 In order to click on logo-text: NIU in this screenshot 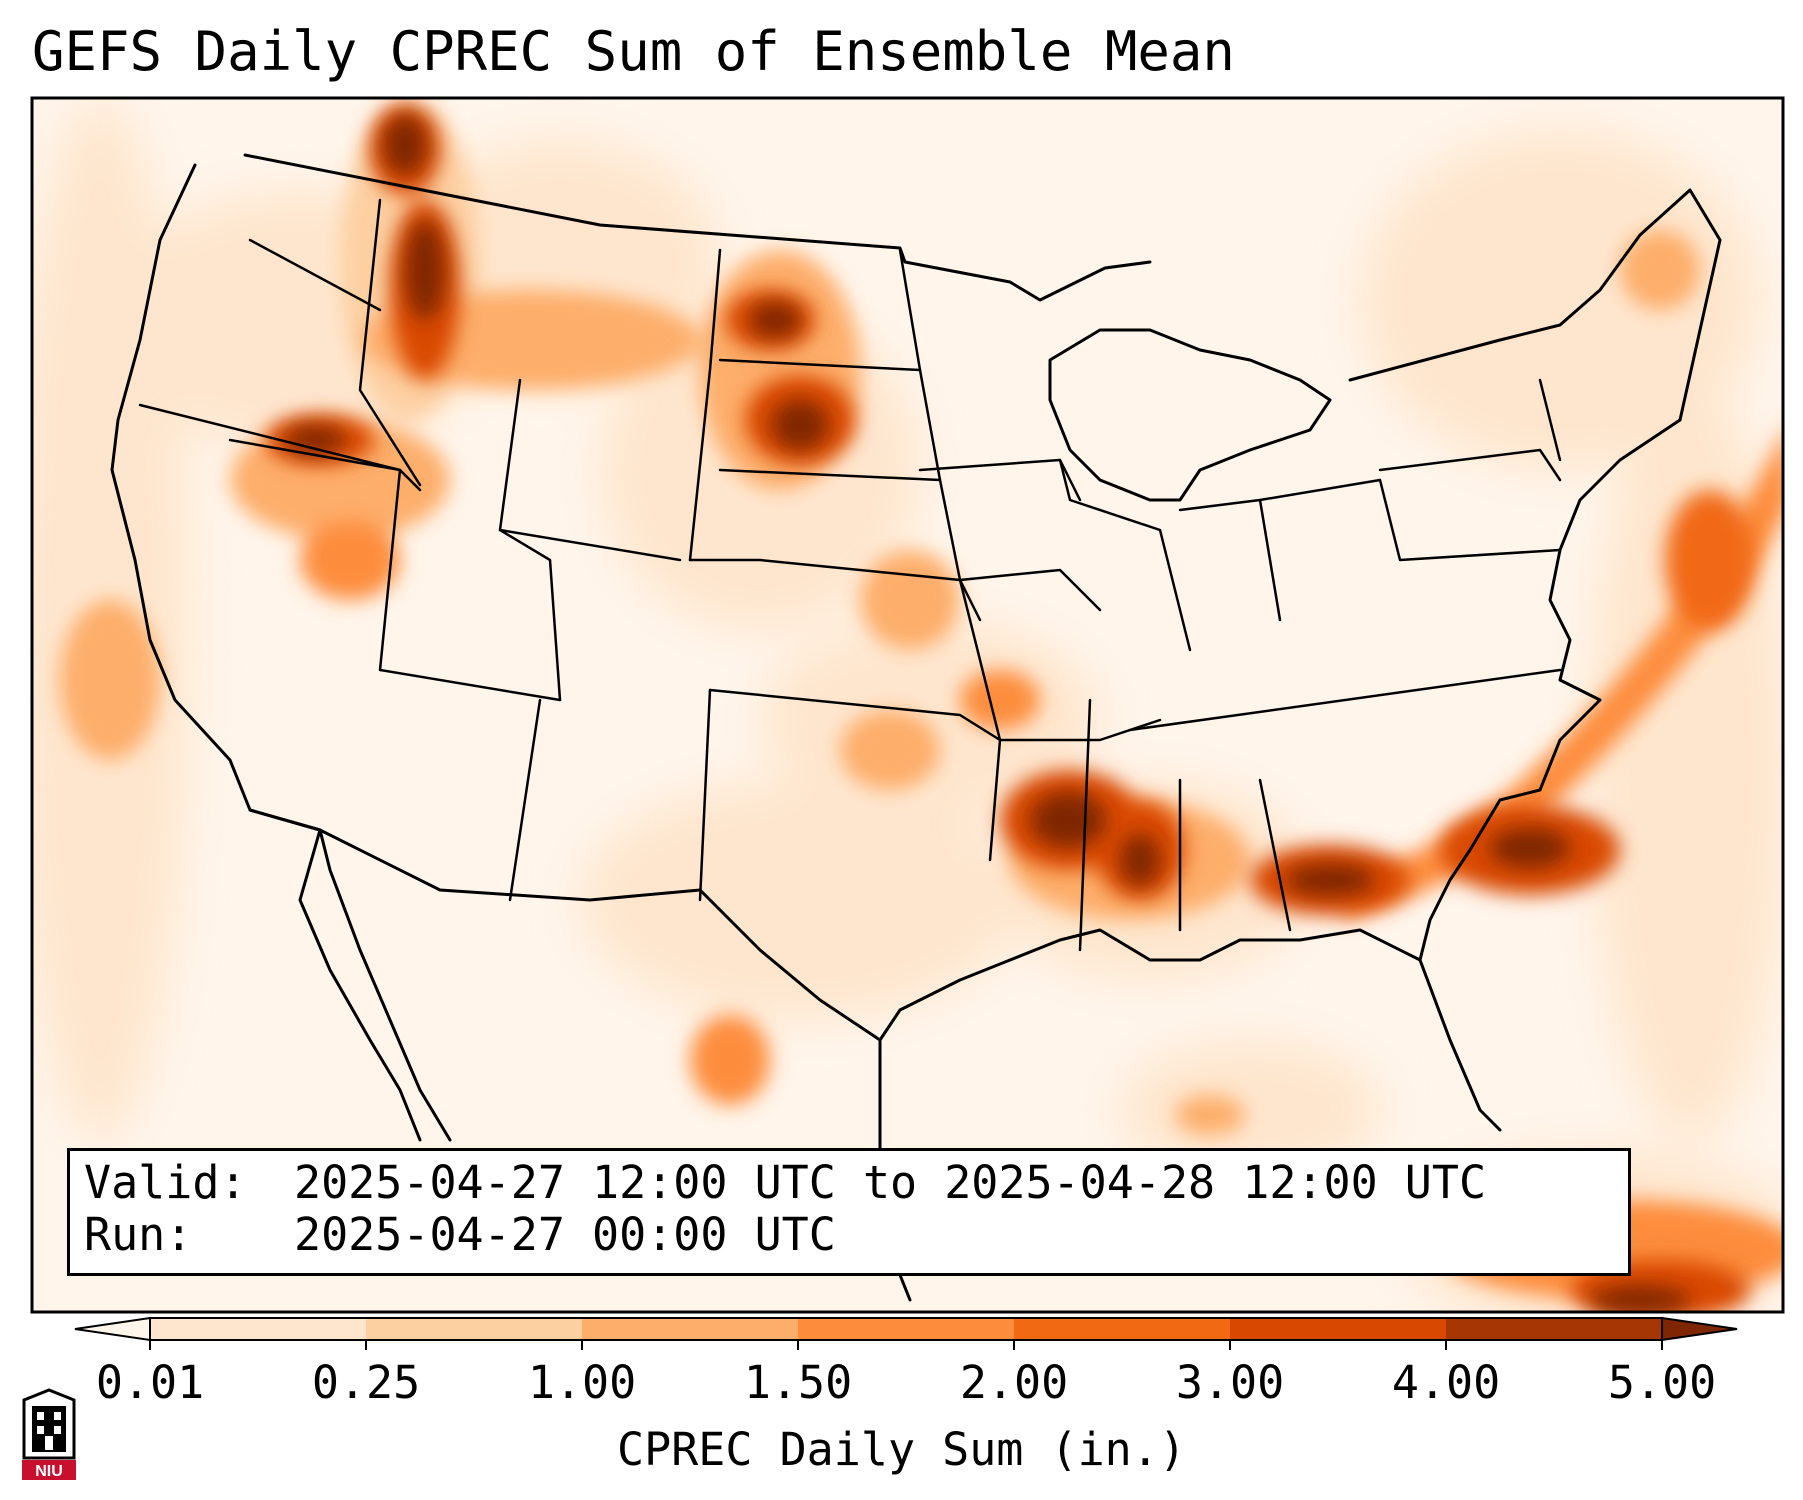, I will do `click(49, 1471)`.